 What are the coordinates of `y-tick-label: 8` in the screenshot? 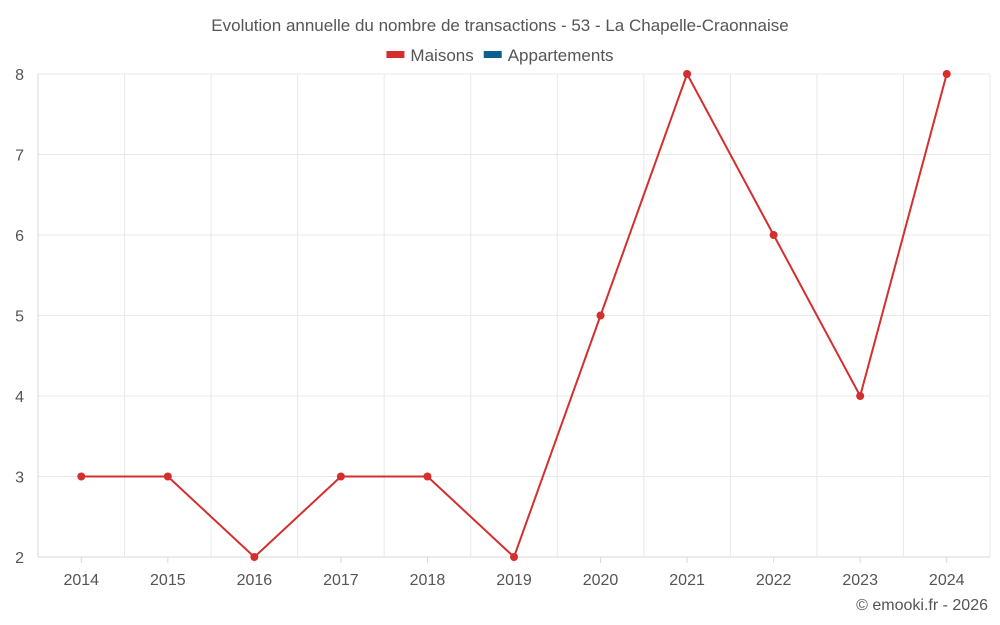 It's located at (19, 75).